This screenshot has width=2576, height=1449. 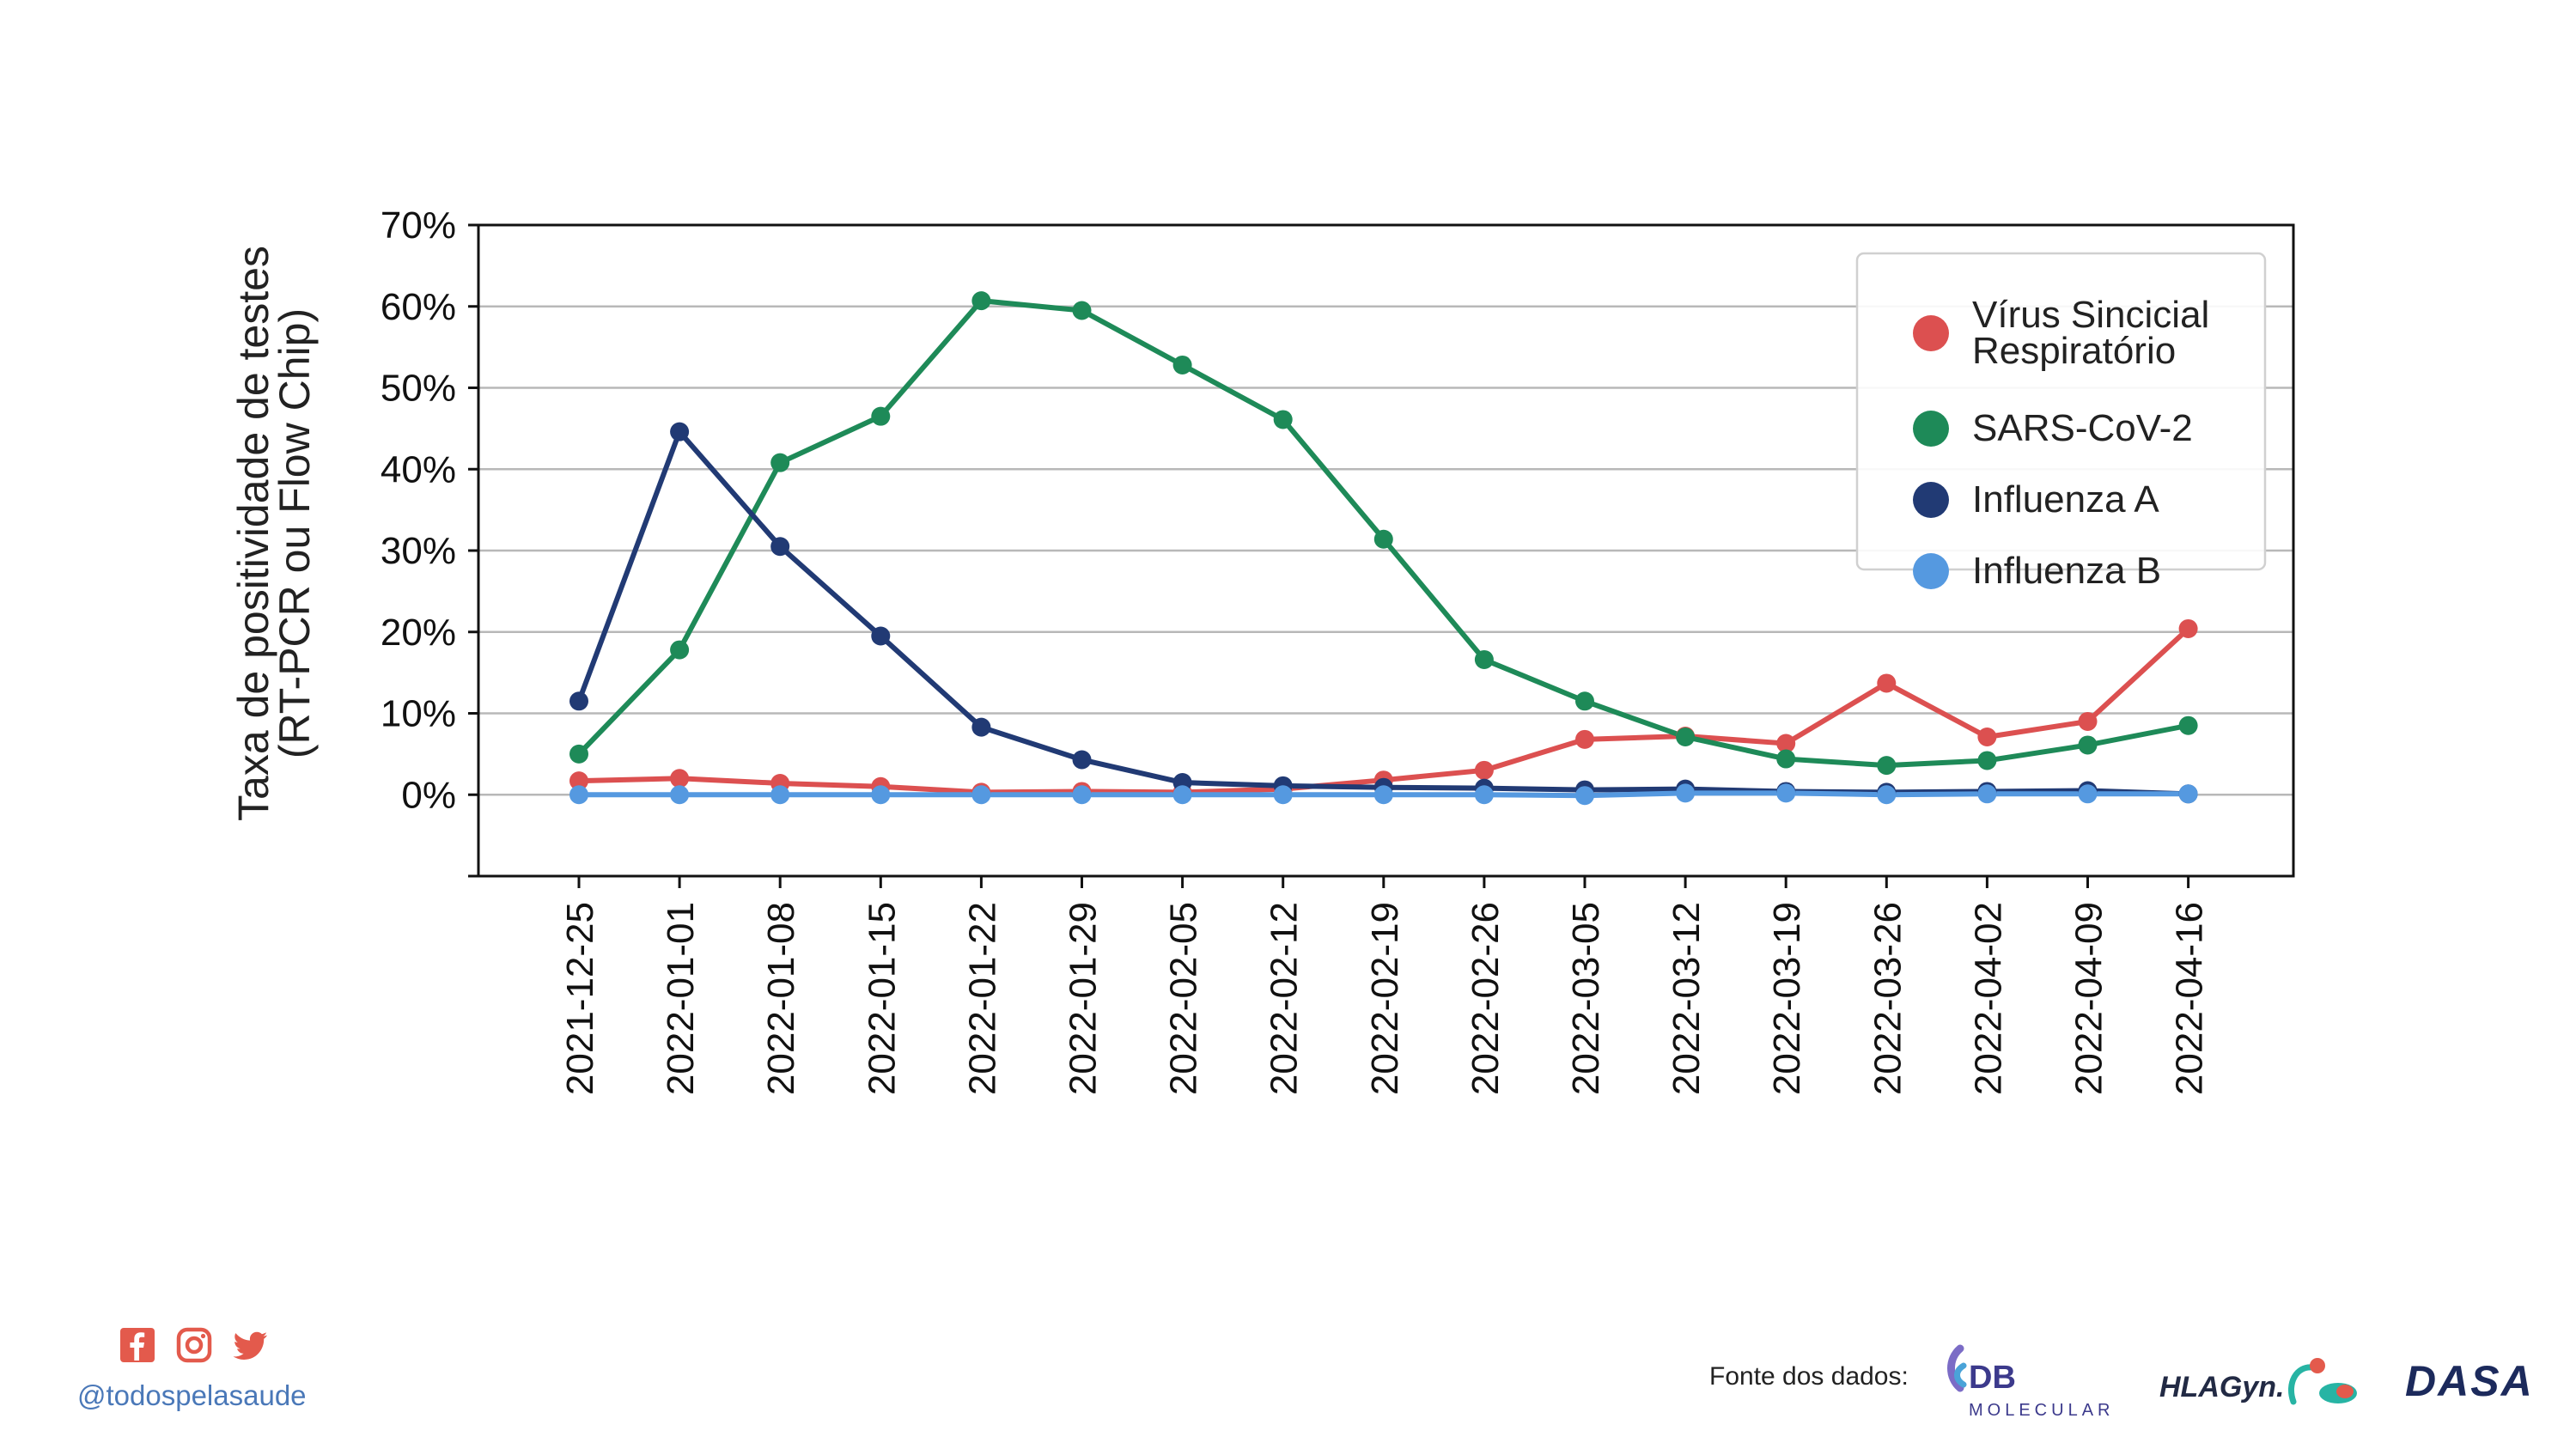 What do you see at coordinates (1184, 998) in the screenshot?
I see `x-tick-label: 2022-02-05` at bounding box center [1184, 998].